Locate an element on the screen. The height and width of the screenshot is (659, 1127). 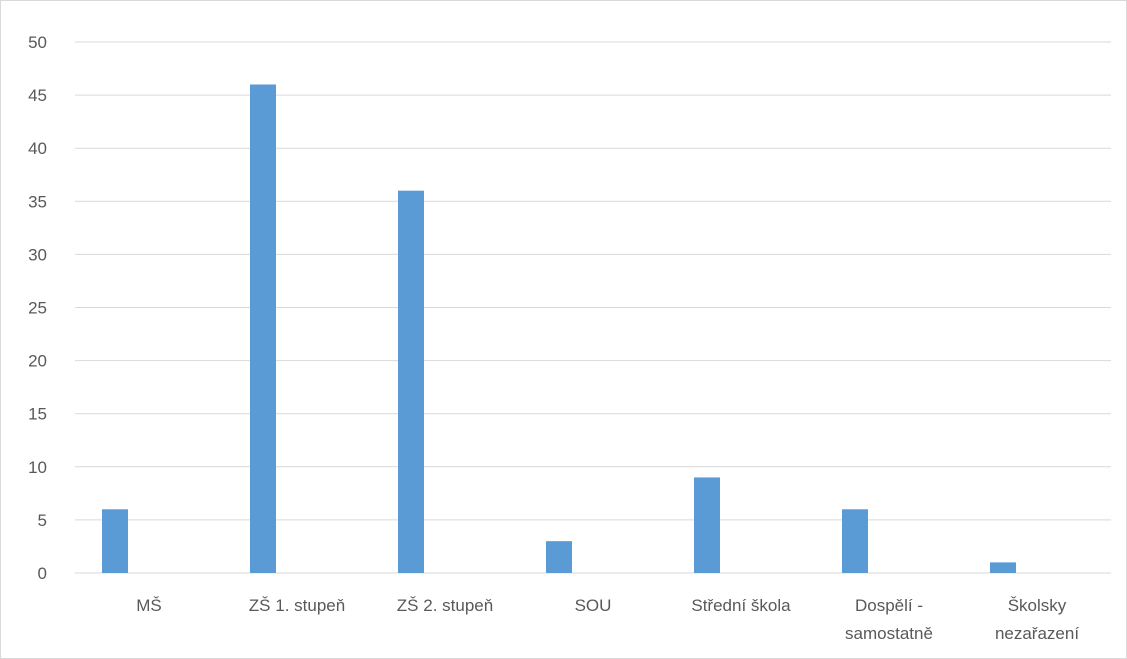
y-tick-label: 30 is located at coordinates (37, 254).